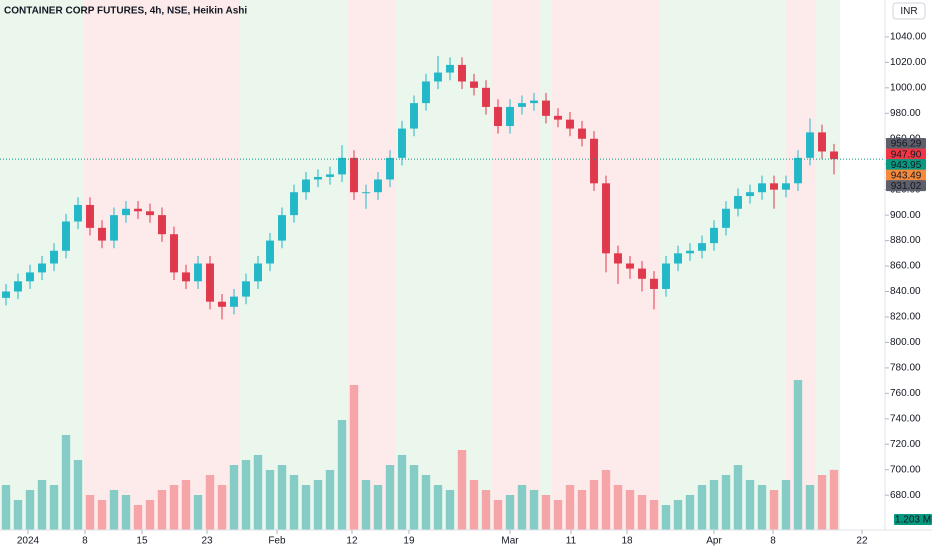  What do you see at coordinates (905, 113) in the screenshot?
I see `y-tick-label: 980.00` at bounding box center [905, 113].